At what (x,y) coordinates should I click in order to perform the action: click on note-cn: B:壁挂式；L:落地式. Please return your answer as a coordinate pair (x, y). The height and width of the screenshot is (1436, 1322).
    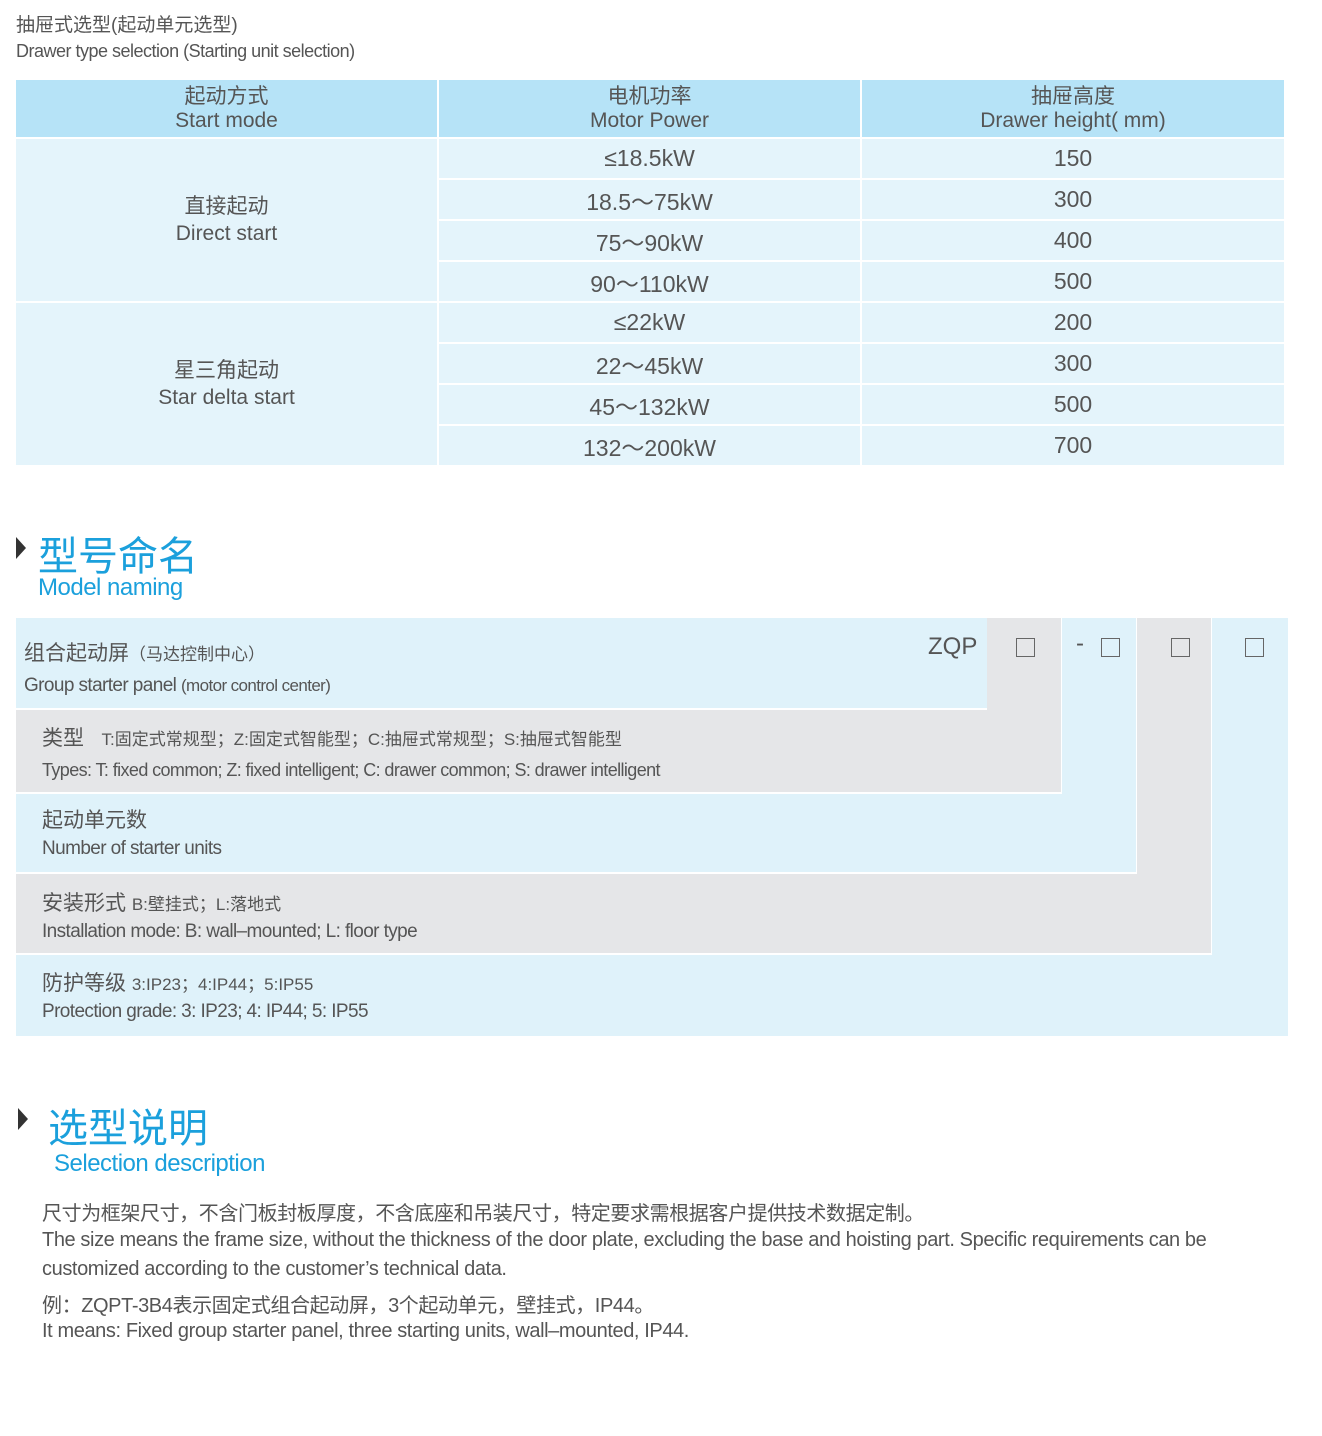
    Looking at the image, I should click on (206, 904).